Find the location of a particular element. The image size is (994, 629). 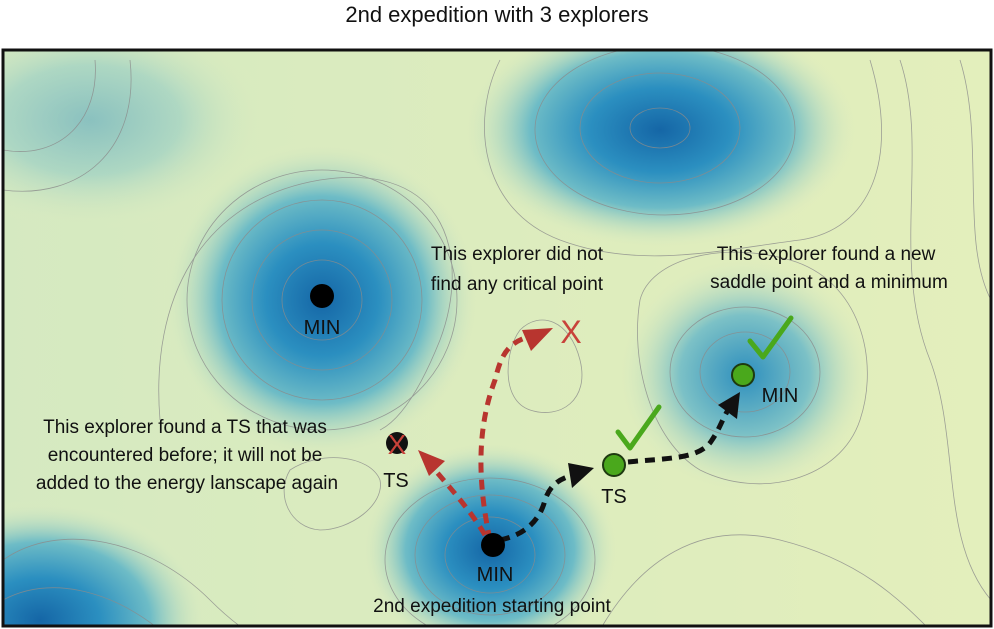

ts-point-old is located at coordinates (397, 443).